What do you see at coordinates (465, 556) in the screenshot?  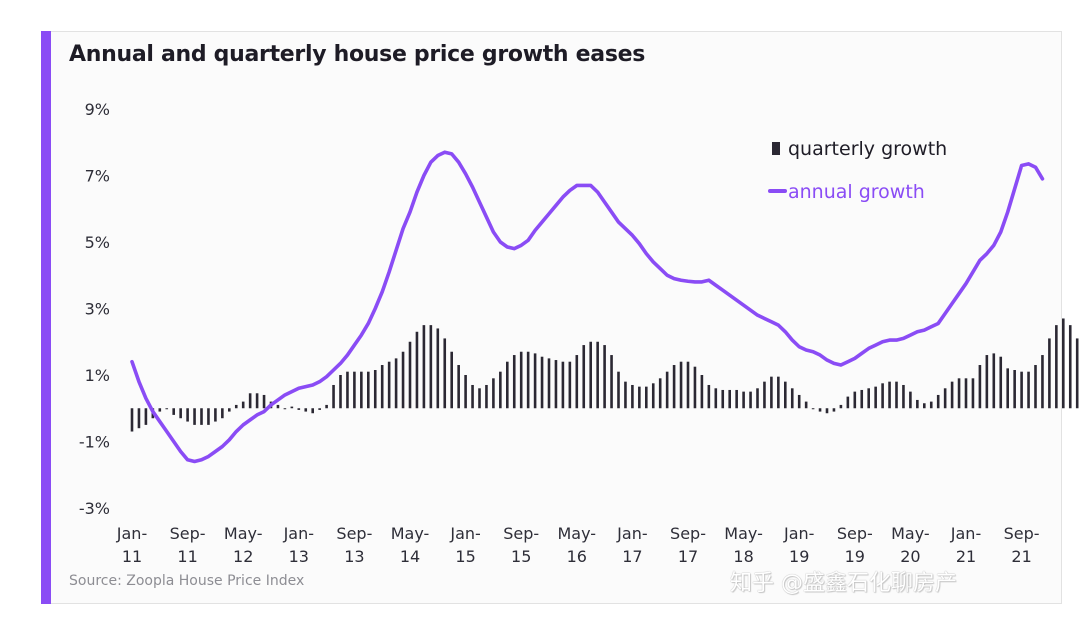 I see `x-tick-label-year: 15` at bounding box center [465, 556].